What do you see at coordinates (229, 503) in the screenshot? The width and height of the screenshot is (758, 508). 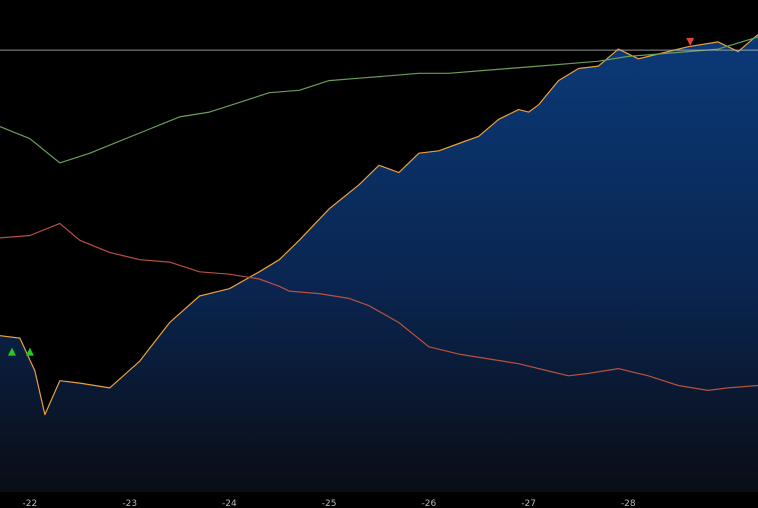 I see `x-tick-label: -24` at bounding box center [229, 503].